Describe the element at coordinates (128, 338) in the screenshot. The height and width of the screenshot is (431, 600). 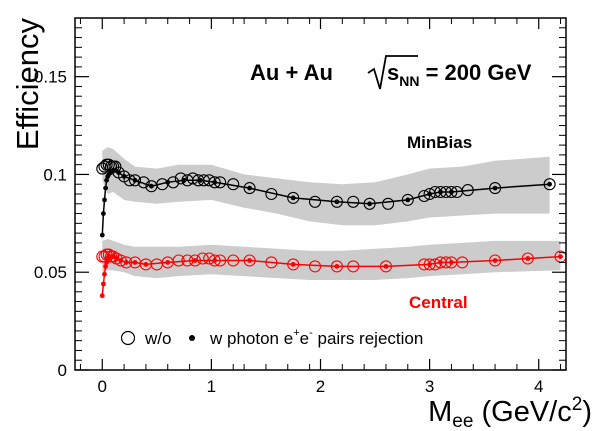
I see `legend-open-marker` at that location.